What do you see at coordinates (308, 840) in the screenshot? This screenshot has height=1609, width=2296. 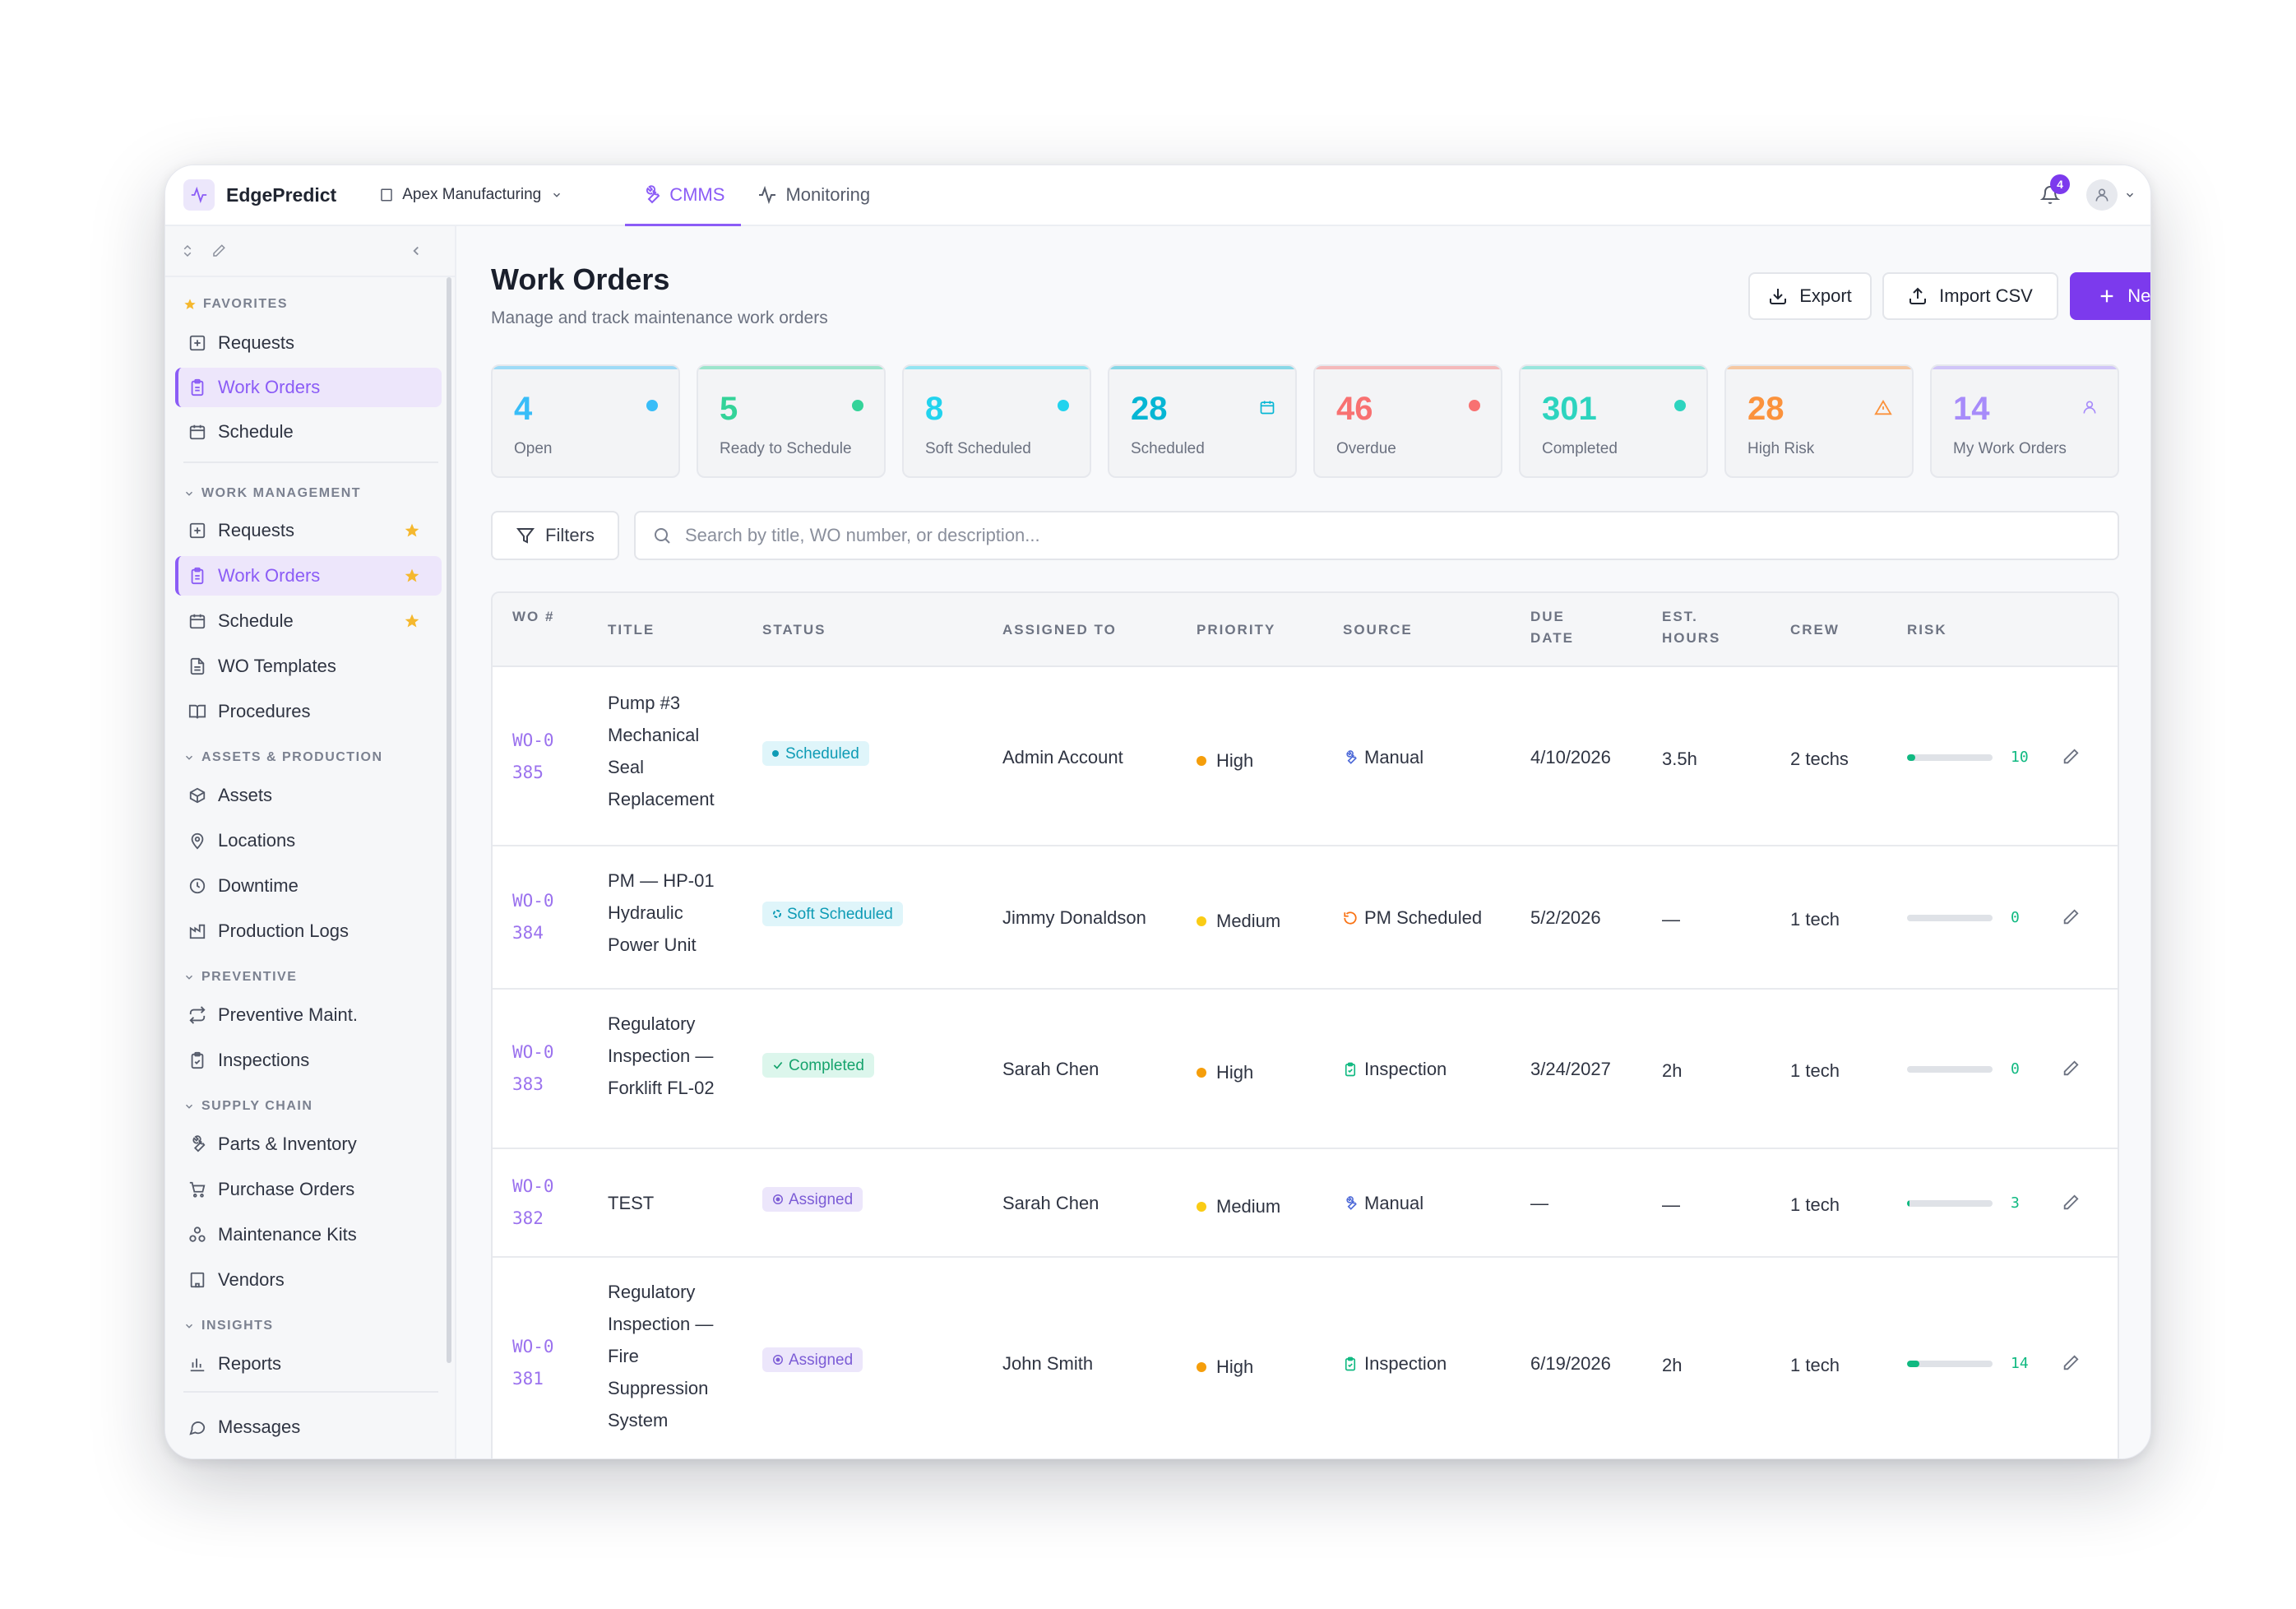 I see `sidebar-item-locations: Locations` at bounding box center [308, 840].